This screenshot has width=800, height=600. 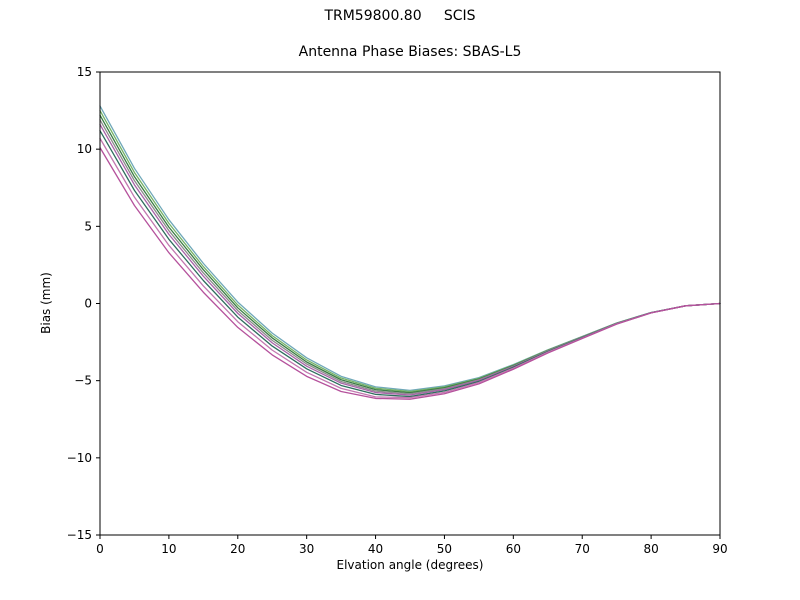 What do you see at coordinates (79, 458) in the screenshot?
I see `y-tick-label: −10` at bounding box center [79, 458].